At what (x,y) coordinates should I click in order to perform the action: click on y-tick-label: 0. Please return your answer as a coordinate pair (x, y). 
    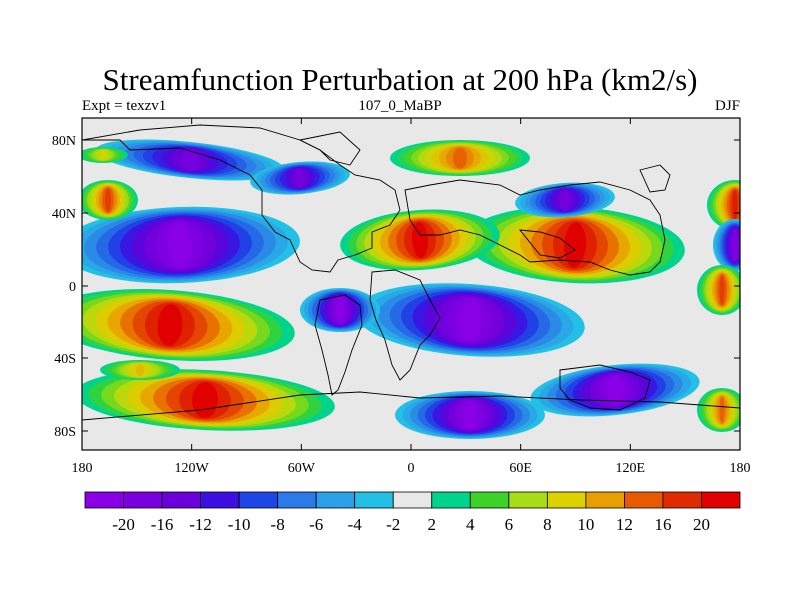
    Looking at the image, I should click on (72, 287).